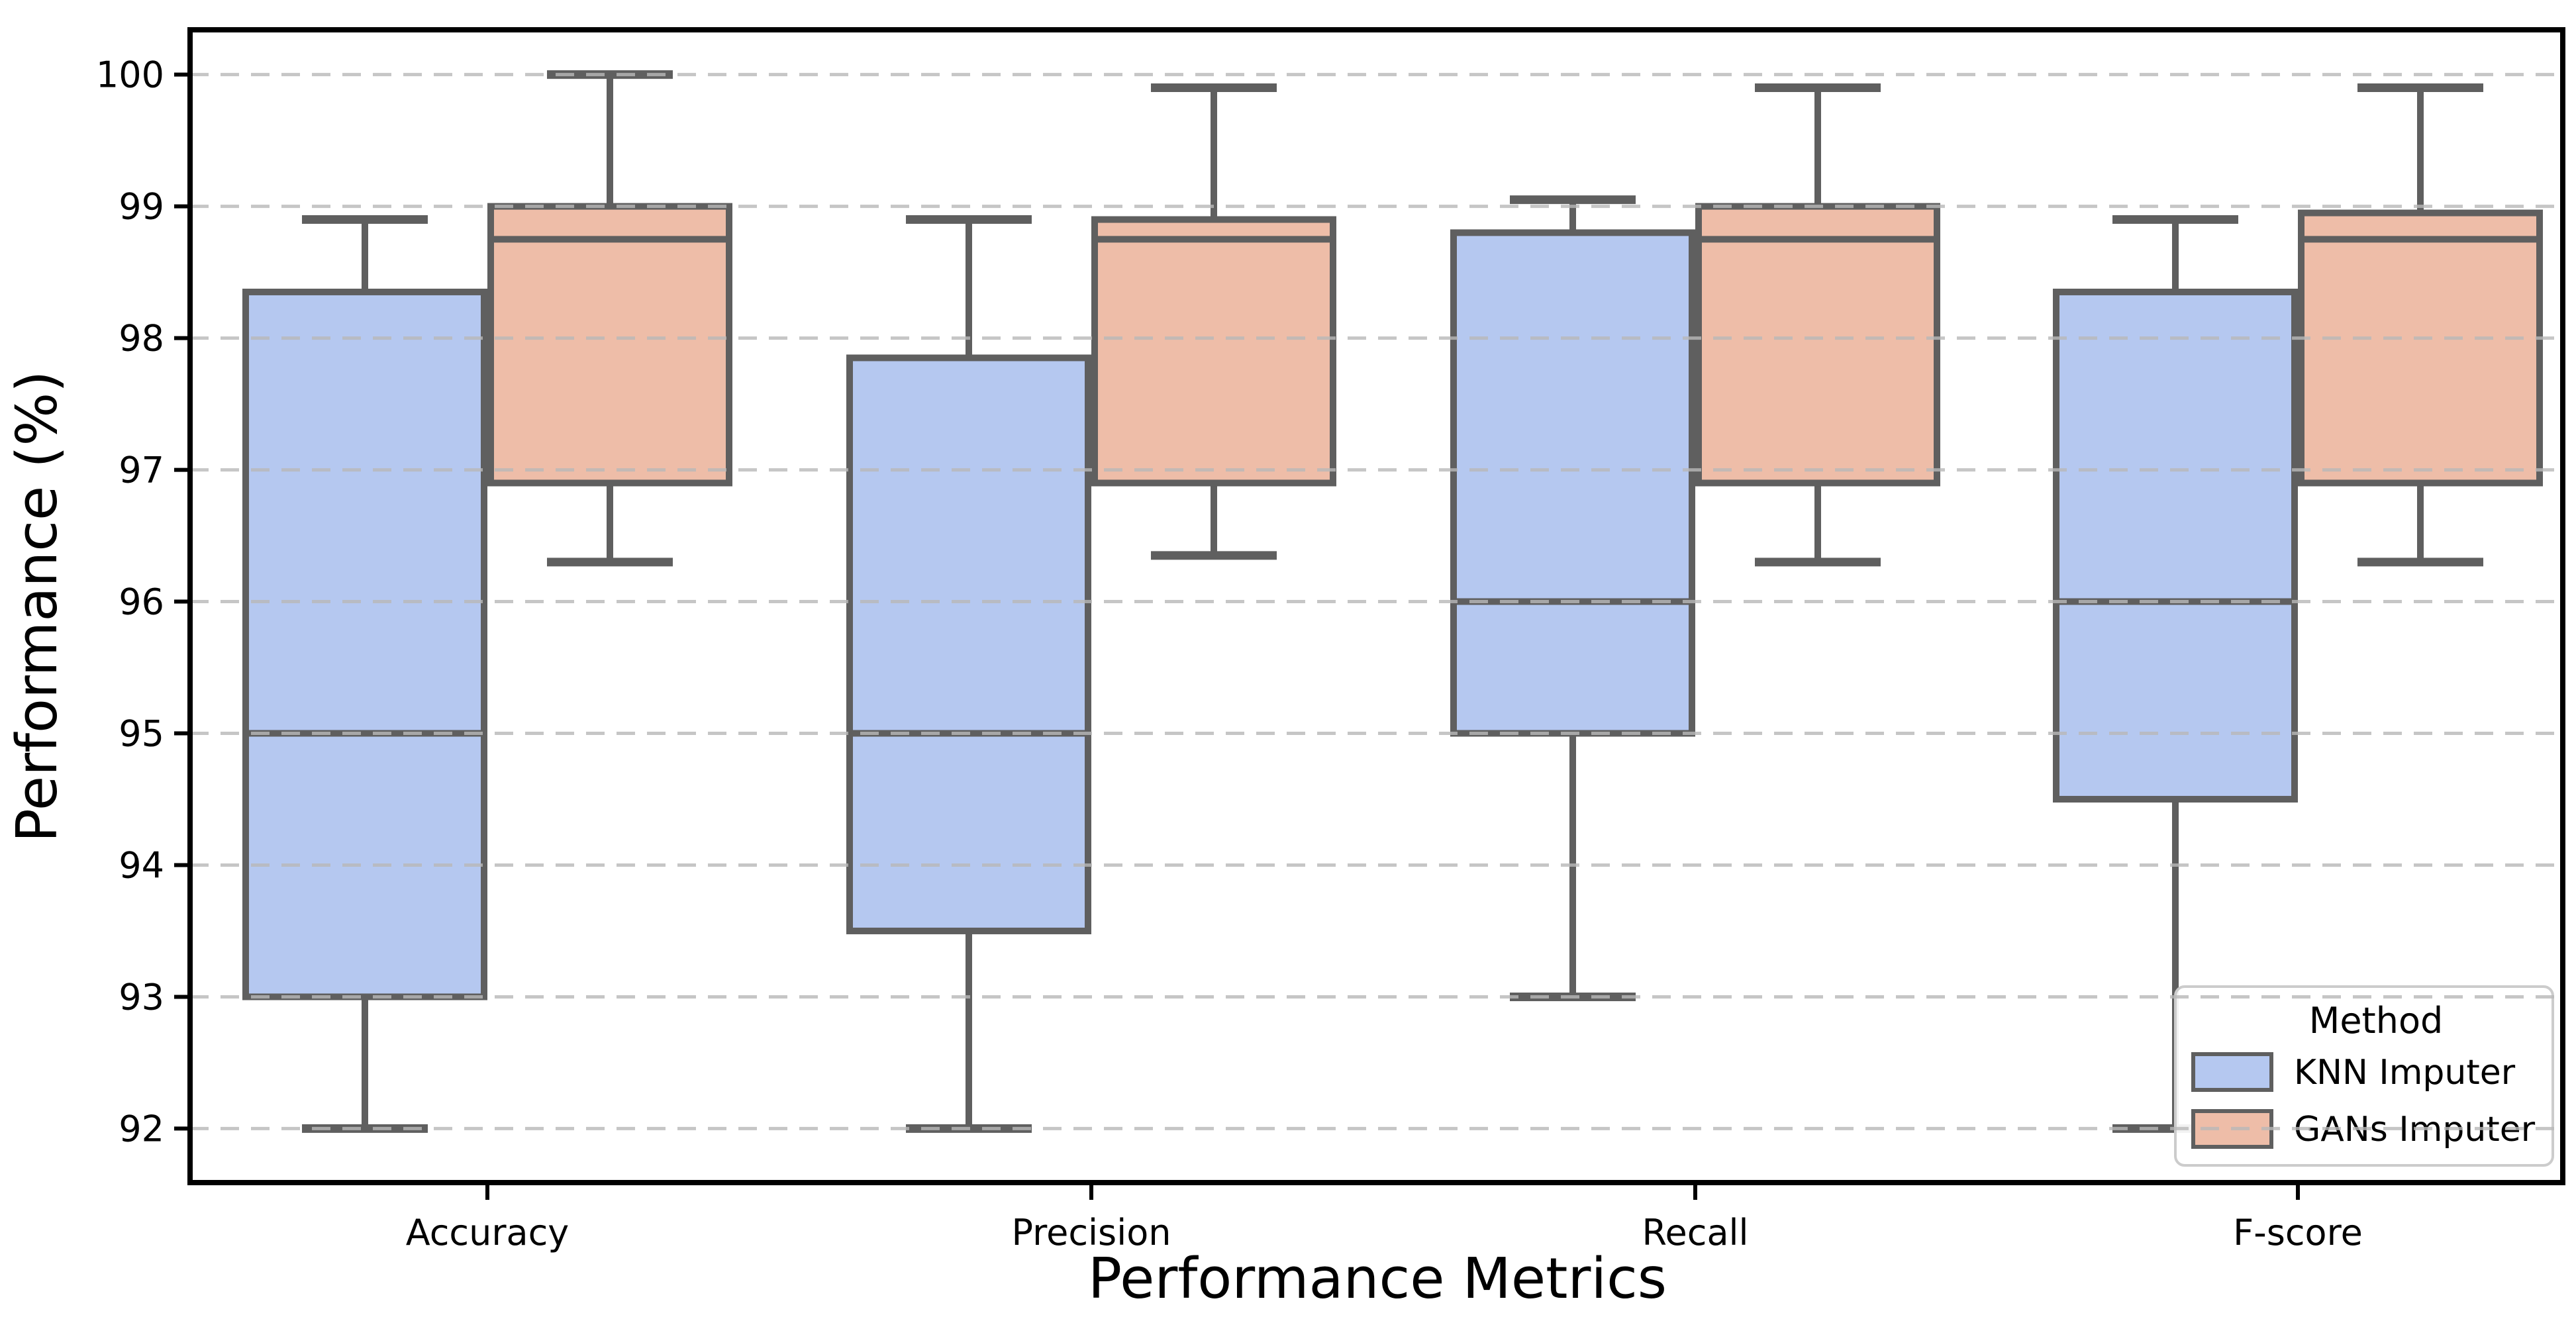  What do you see at coordinates (1213, 352) in the screenshot?
I see `iqr-box-gans-precision` at bounding box center [1213, 352].